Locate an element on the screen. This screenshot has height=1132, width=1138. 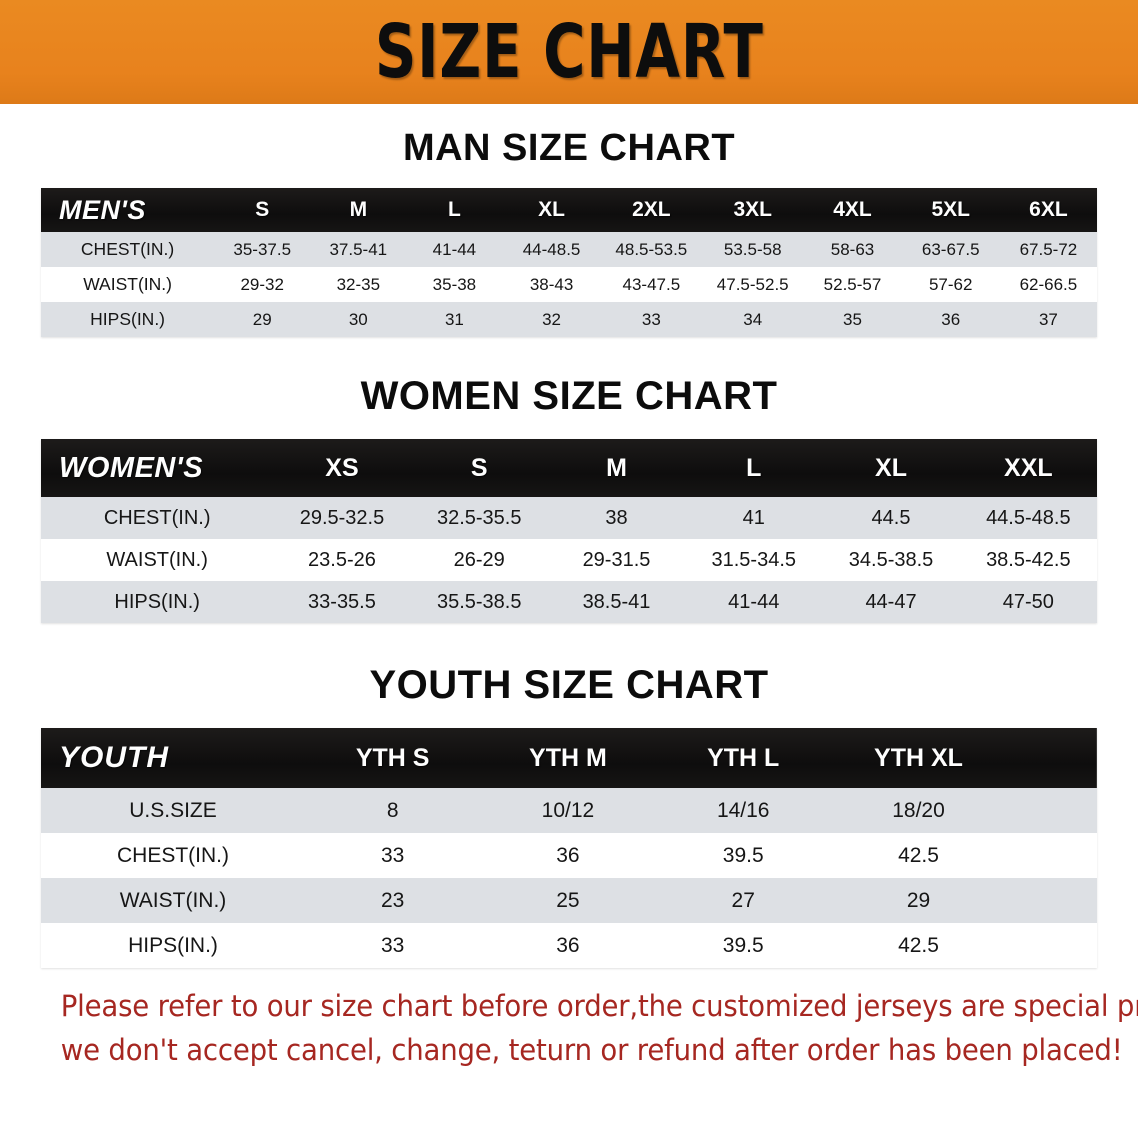
women-hips-xs: 33-35.5 is located at coordinates (342, 601).